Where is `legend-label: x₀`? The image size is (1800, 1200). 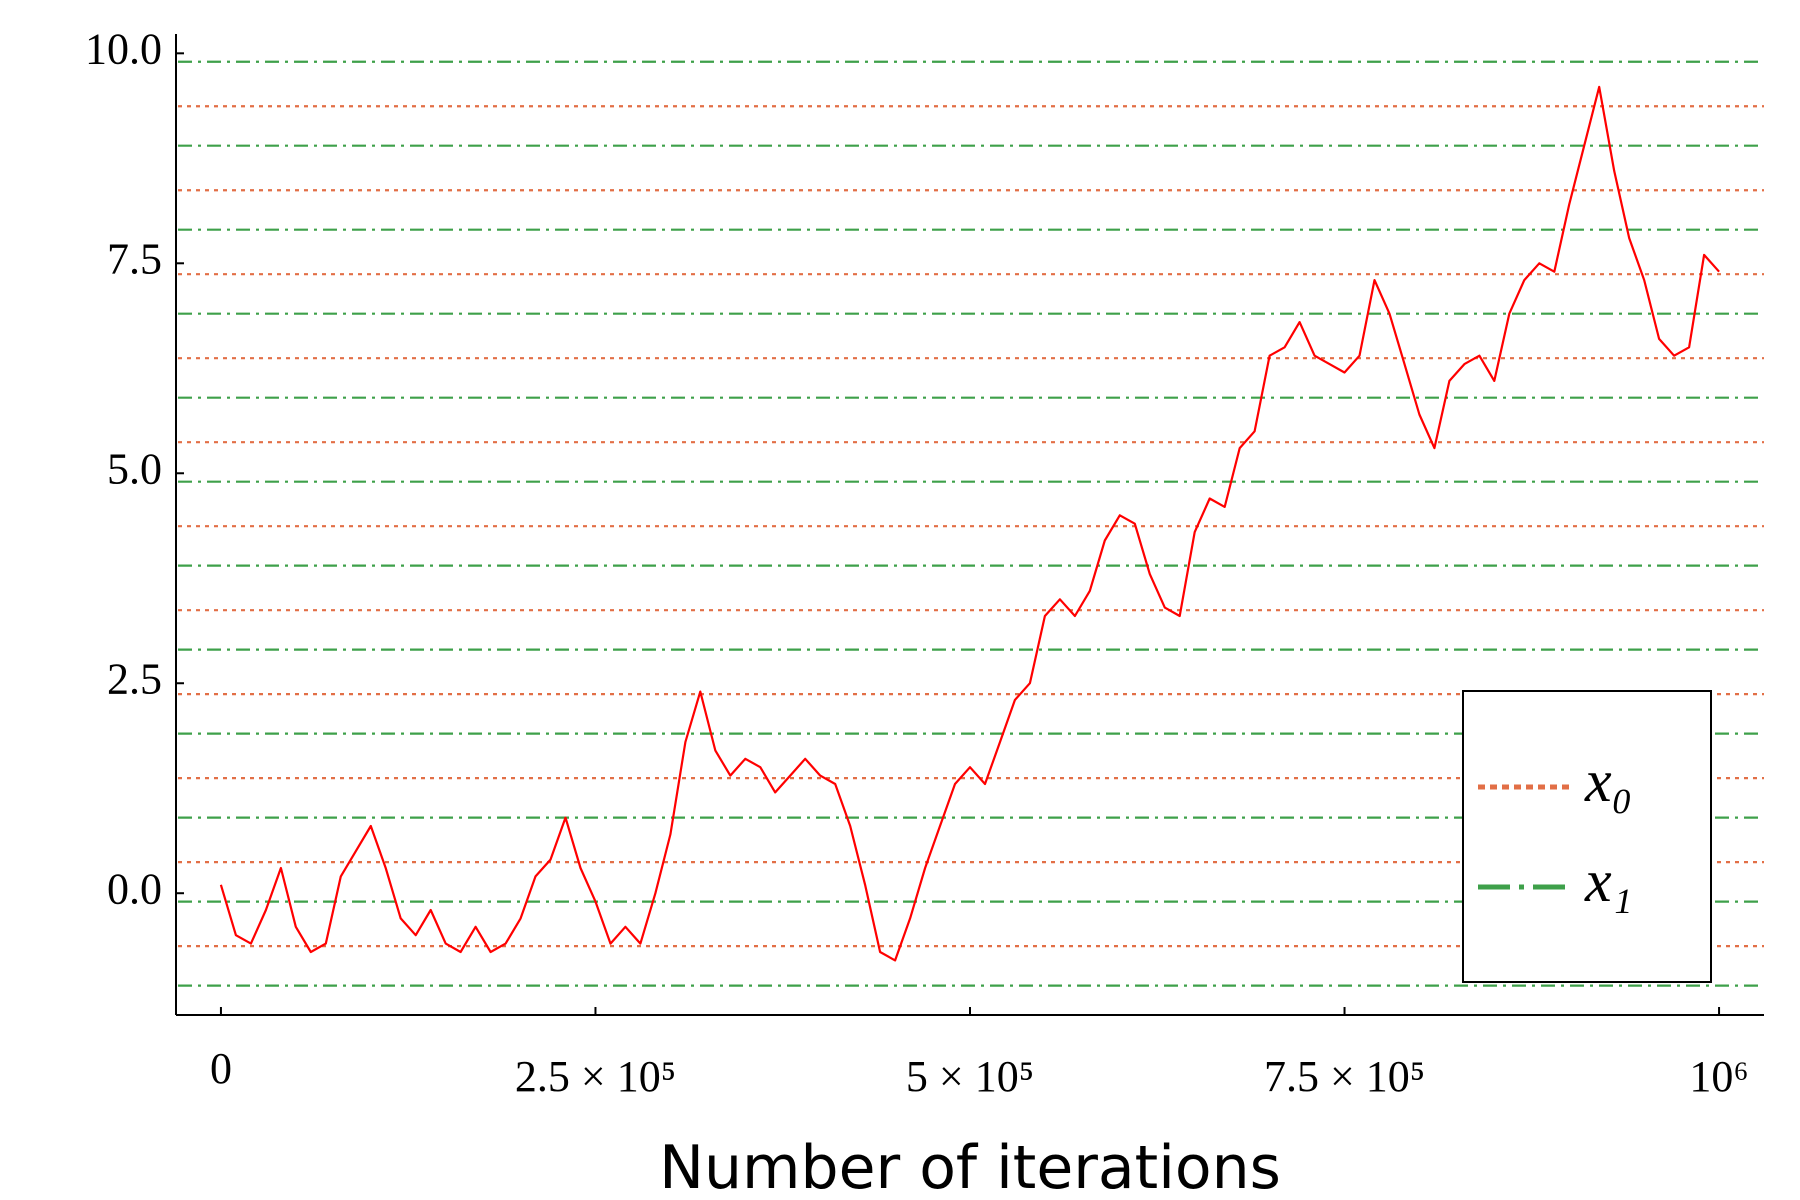 legend-label: x₀ is located at coordinates (1608, 781).